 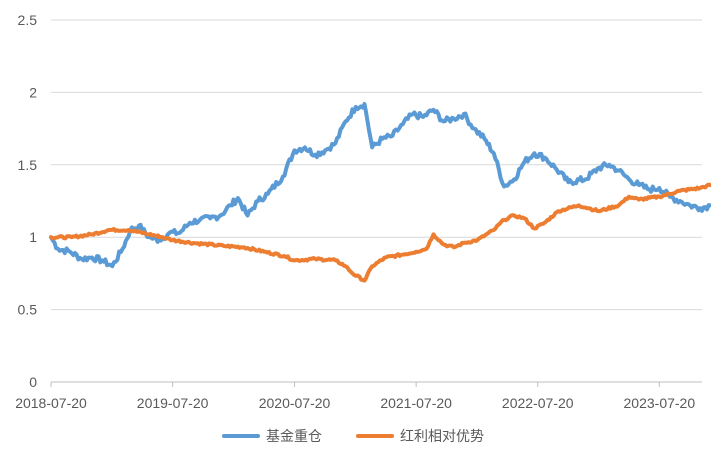 I want to click on legend-label: 红利相对优势, so click(x=442, y=437).